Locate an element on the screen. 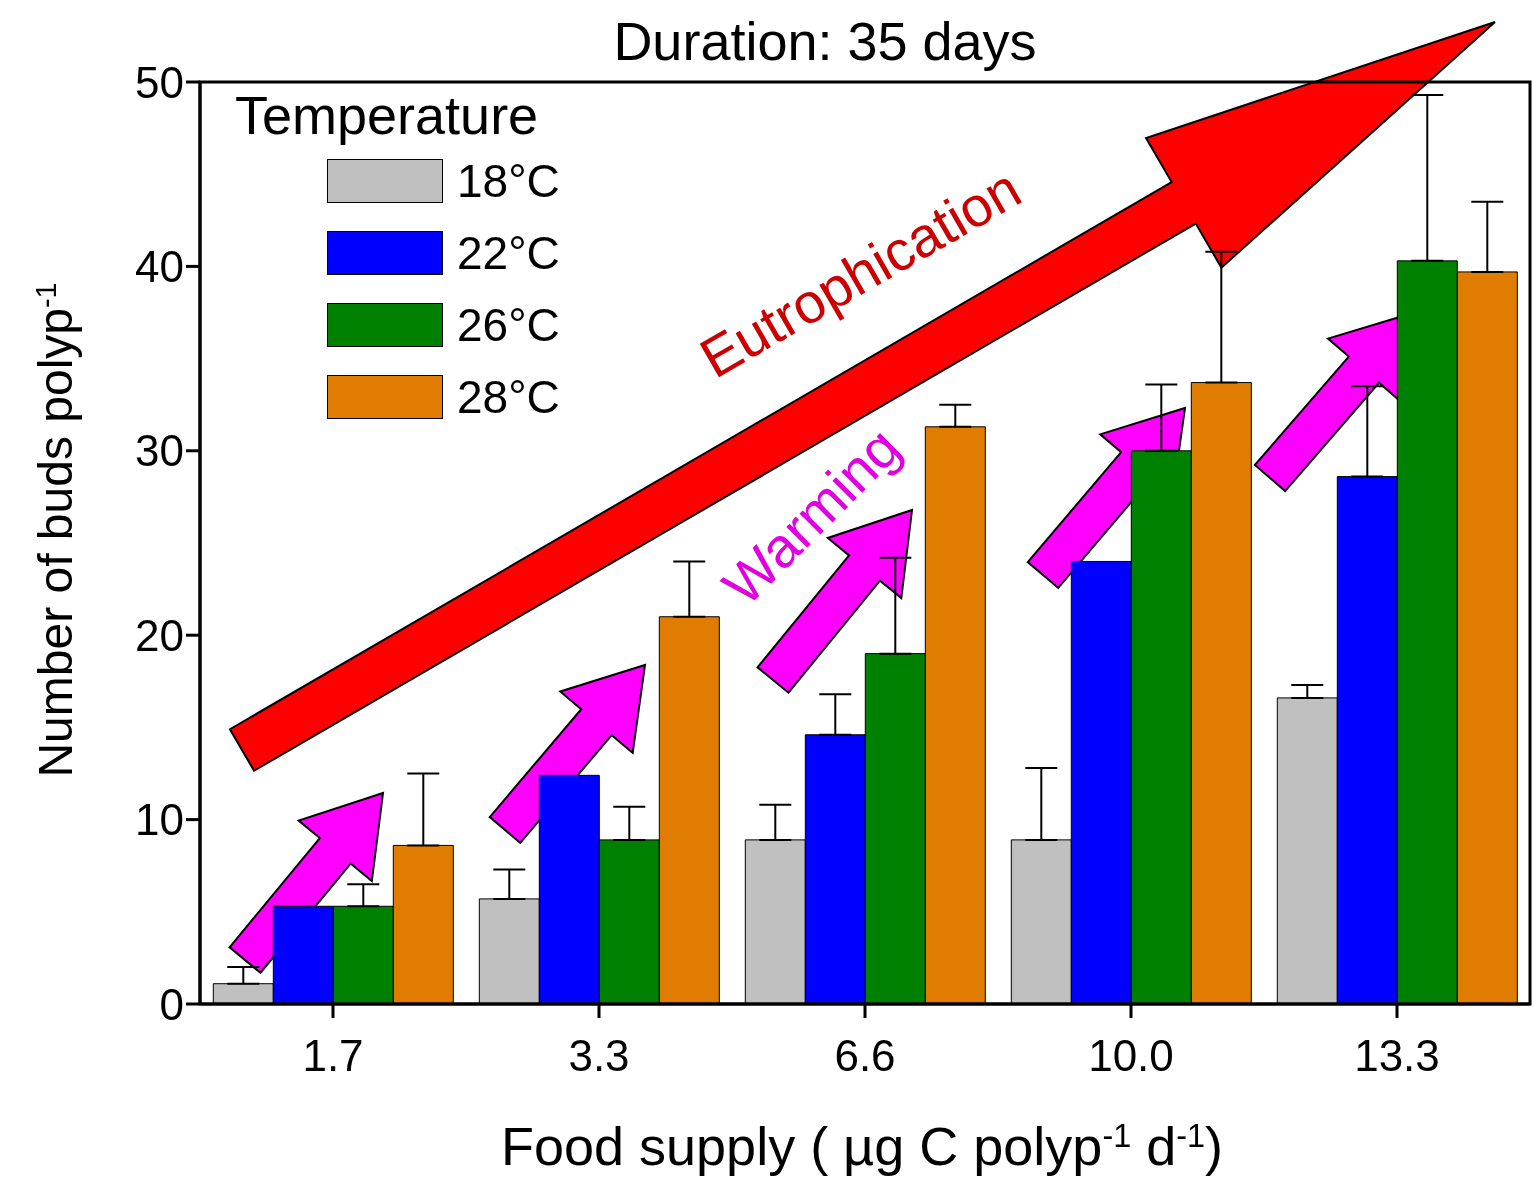 The width and height of the screenshot is (1533, 1179). x-tick-label: 6.6 is located at coordinates (865, 1056).